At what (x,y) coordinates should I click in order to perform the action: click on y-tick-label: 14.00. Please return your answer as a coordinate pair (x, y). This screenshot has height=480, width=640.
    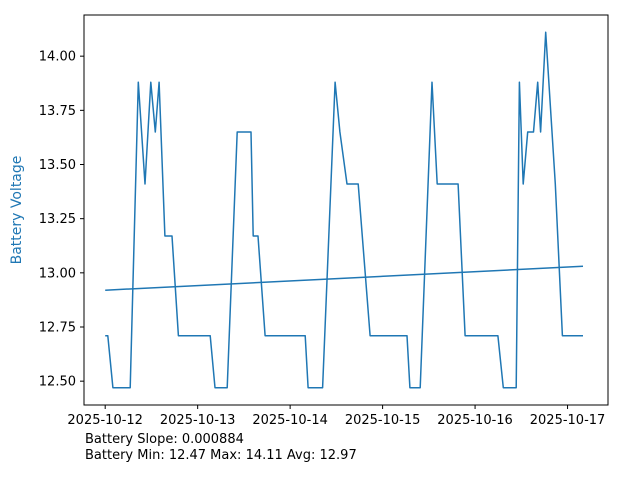
    Looking at the image, I should click on (57, 57).